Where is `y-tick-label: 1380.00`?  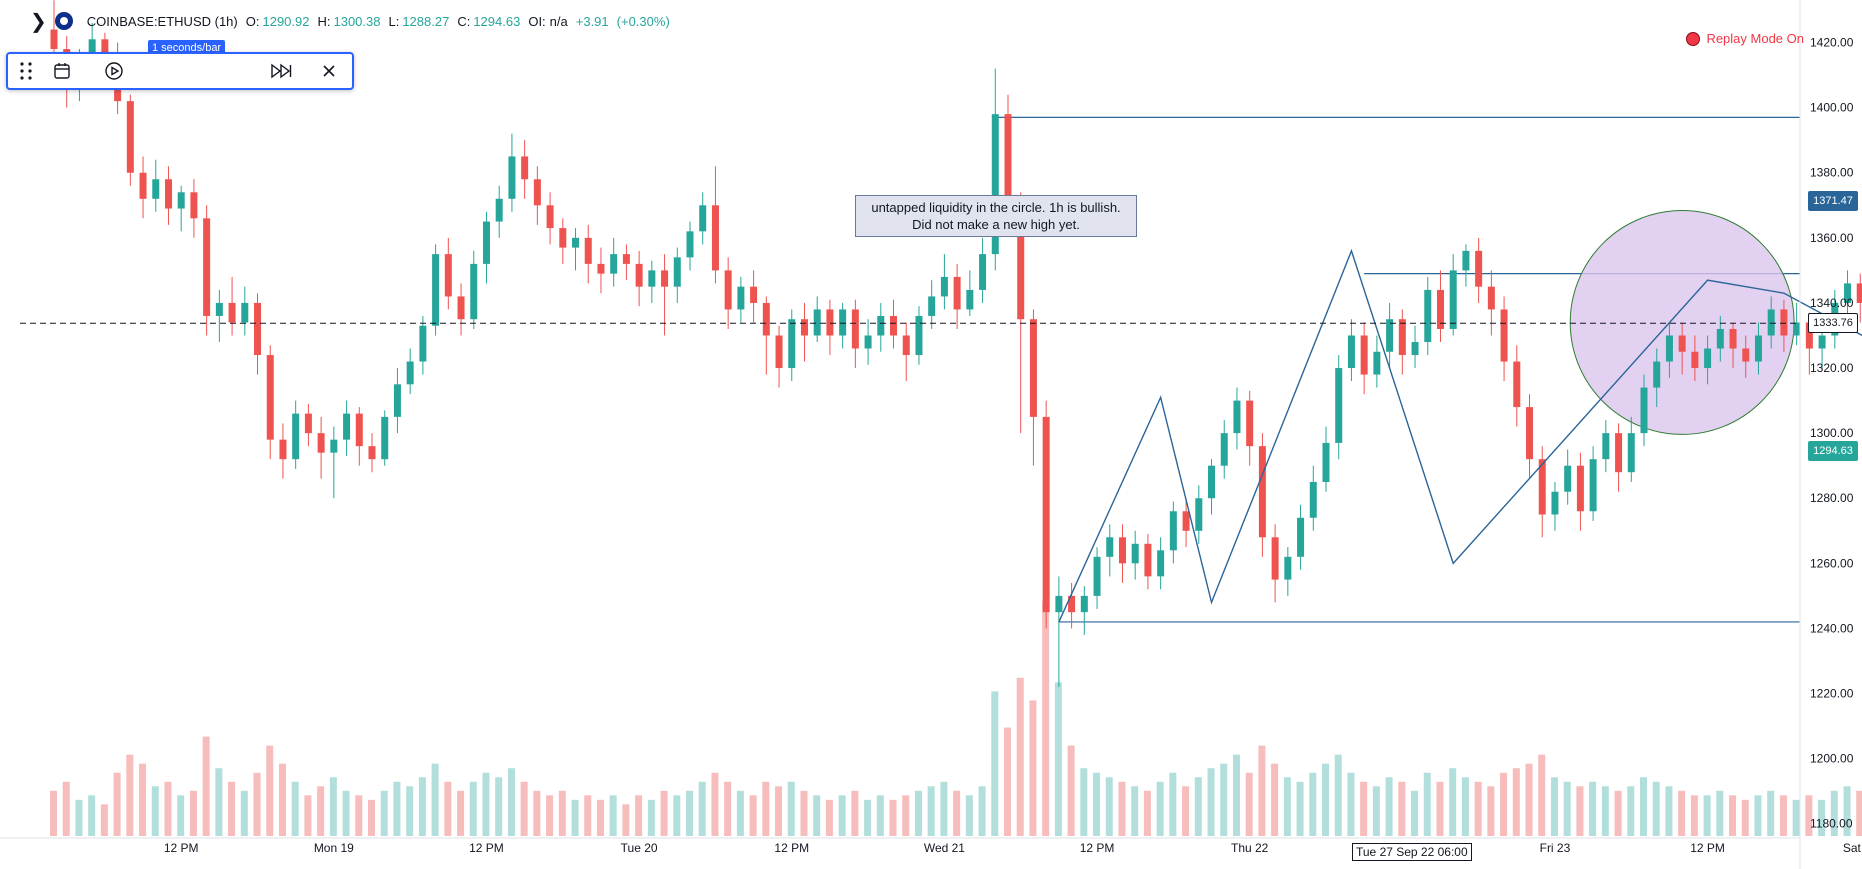 y-tick-label: 1380.00 is located at coordinates (1832, 173).